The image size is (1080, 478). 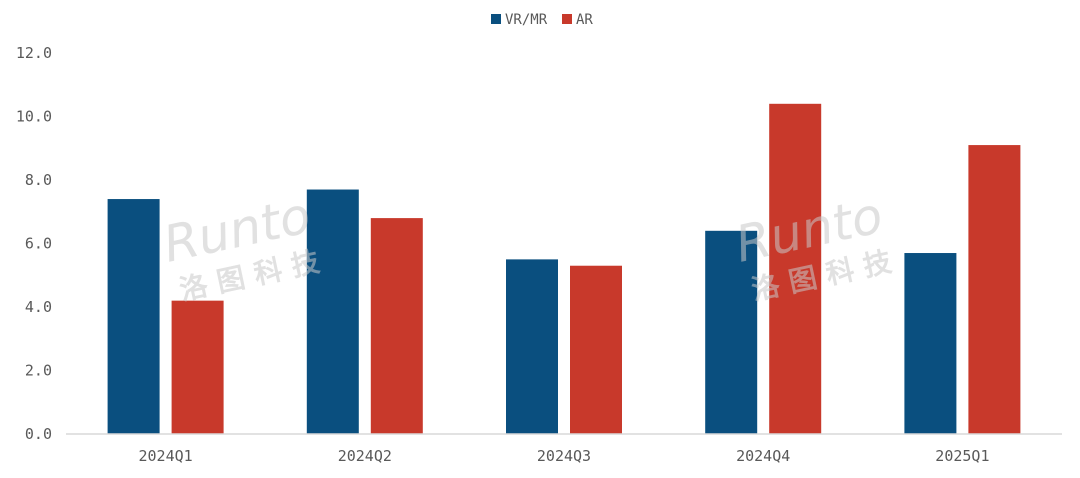 What do you see at coordinates (332, 311) in the screenshot?
I see `bar-vr-mr-2024q2` at bounding box center [332, 311].